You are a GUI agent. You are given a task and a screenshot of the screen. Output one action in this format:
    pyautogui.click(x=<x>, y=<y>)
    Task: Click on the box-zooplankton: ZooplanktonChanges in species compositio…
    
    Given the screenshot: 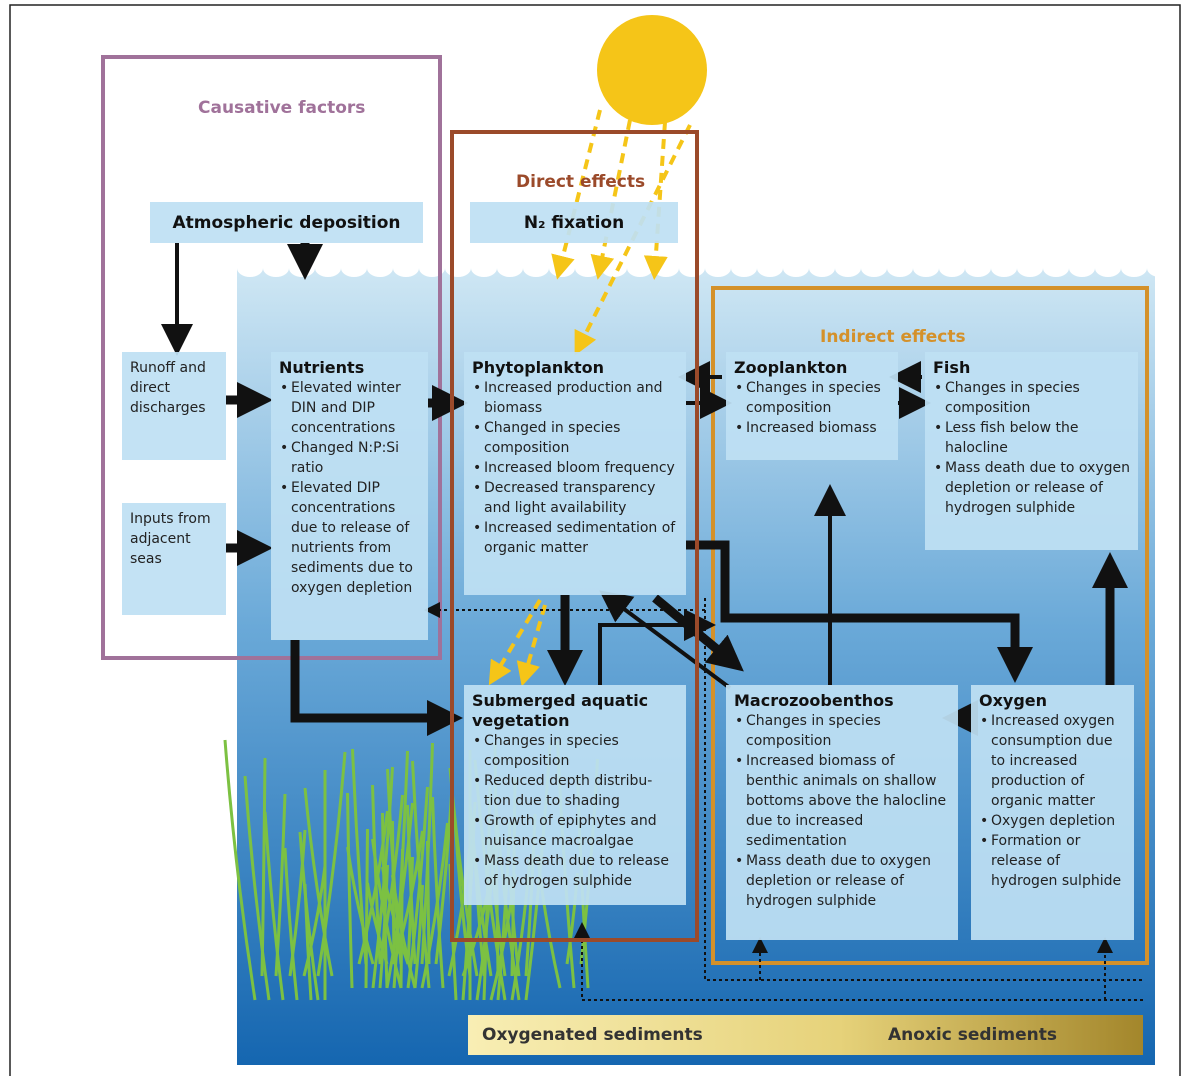 What is the action you would take?
    pyautogui.click(x=812, y=406)
    